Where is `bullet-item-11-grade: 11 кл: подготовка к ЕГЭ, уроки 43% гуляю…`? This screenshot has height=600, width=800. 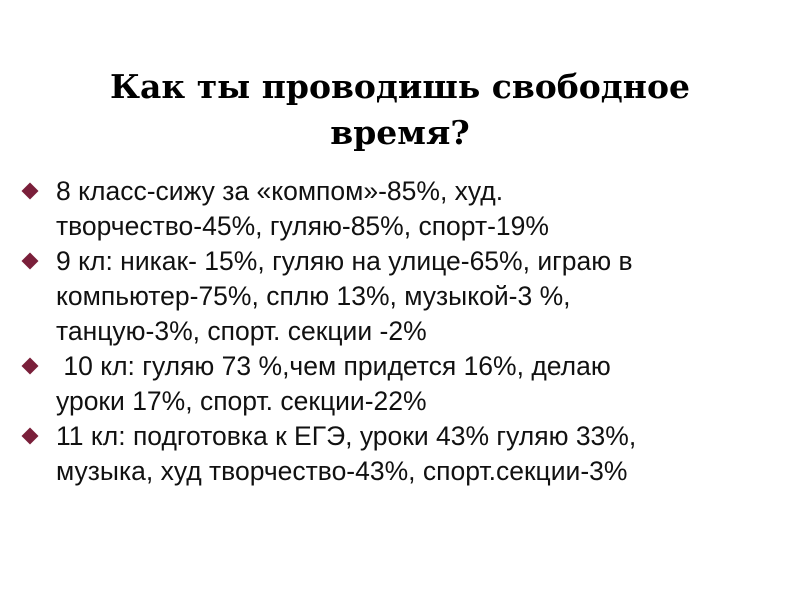
bullet-item-11-grade: 11 кл: подготовка к ЕГЭ, уроки 43% гуляю… is located at coordinates (401, 454).